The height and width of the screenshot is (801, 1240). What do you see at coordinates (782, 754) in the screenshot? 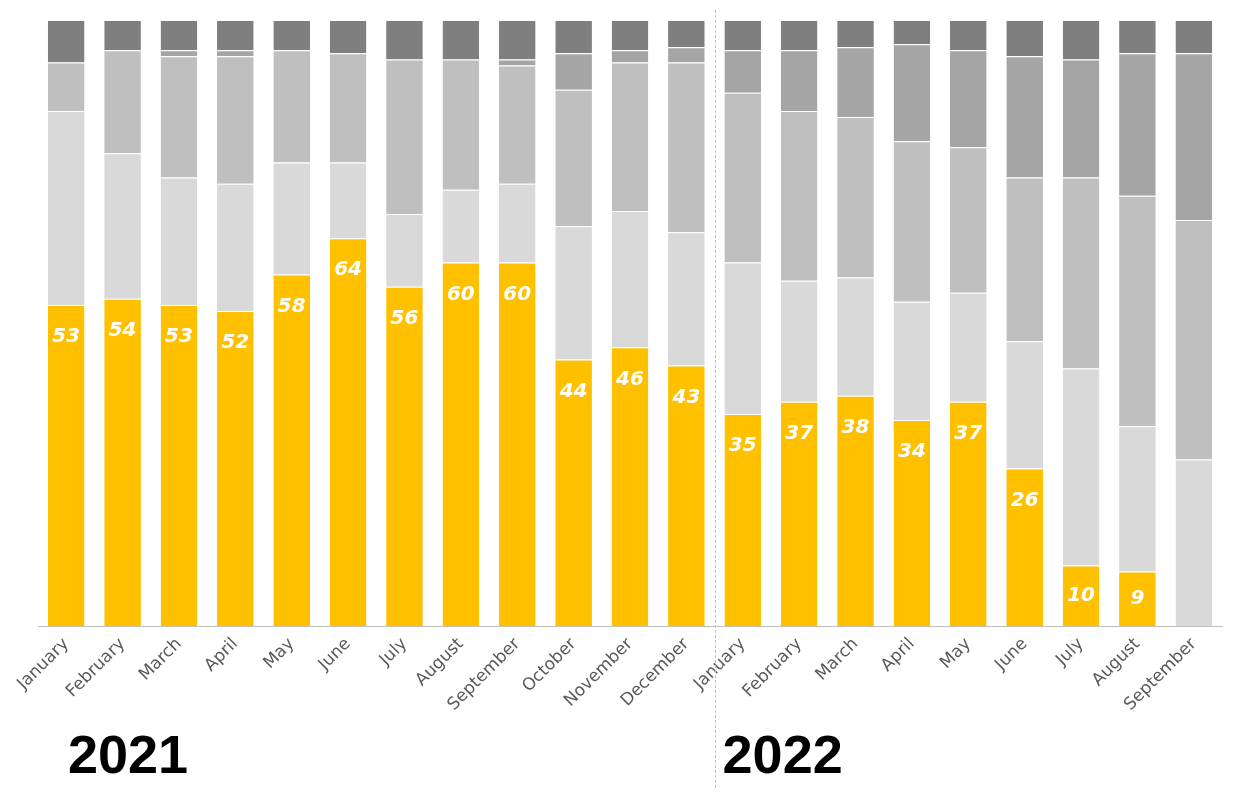
I see `text: 2022` at bounding box center [782, 754].